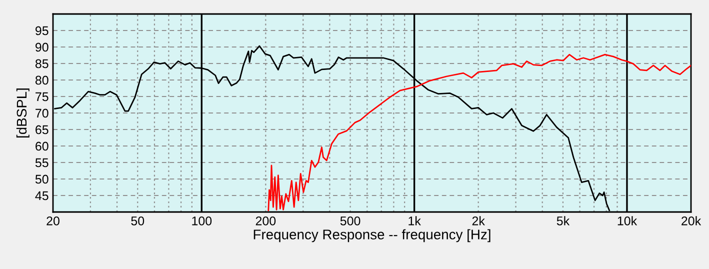  What do you see at coordinates (41, 195) in the screenshot?
I see `y-tick-label: 45` at bounding box center [41, 195].